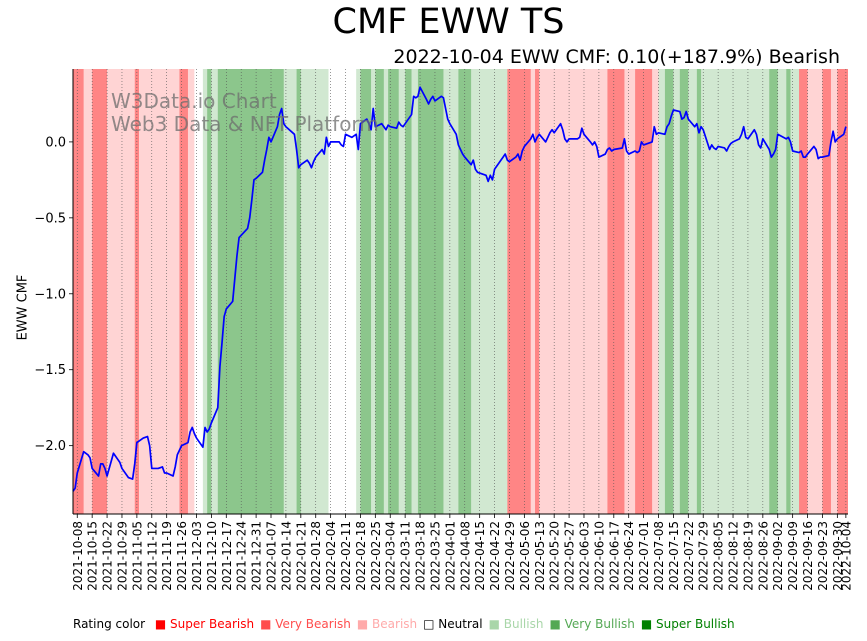 The height and width of the screenshot is (641, 867). What do you see at coordinates (480, 556) in the screenshot?
I see `x-tick-label: 2022-04-15` at bounding box center [480, 556].